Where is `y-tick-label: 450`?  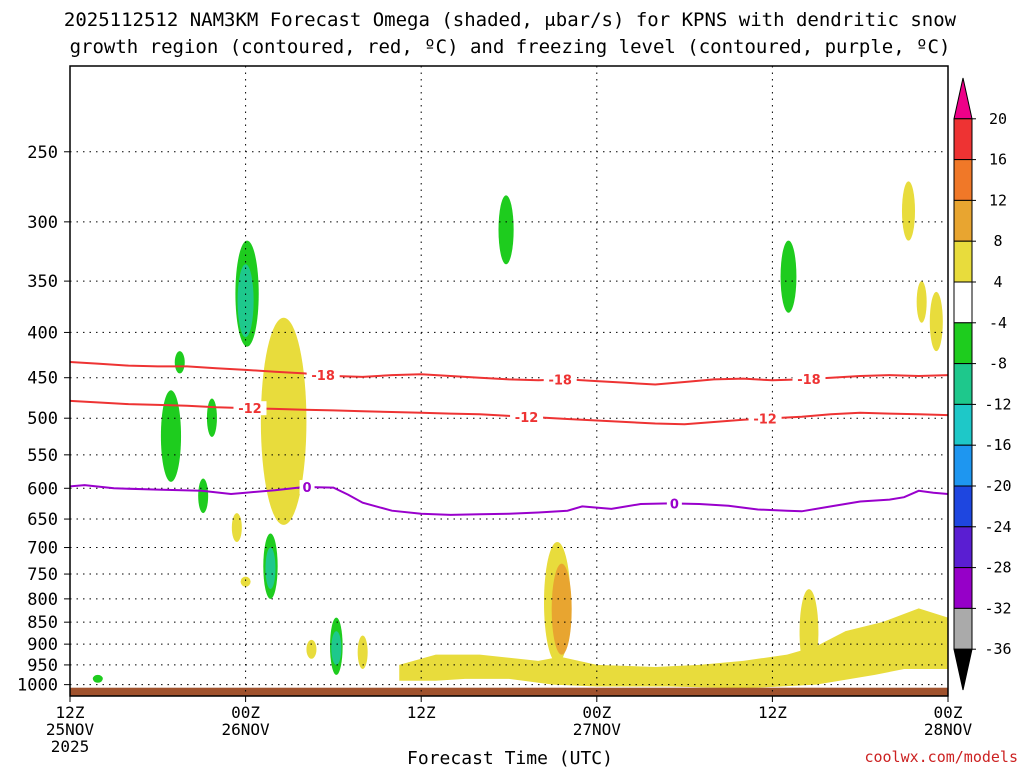
y-tick-label: 450 is located at coordinates (42, 379).